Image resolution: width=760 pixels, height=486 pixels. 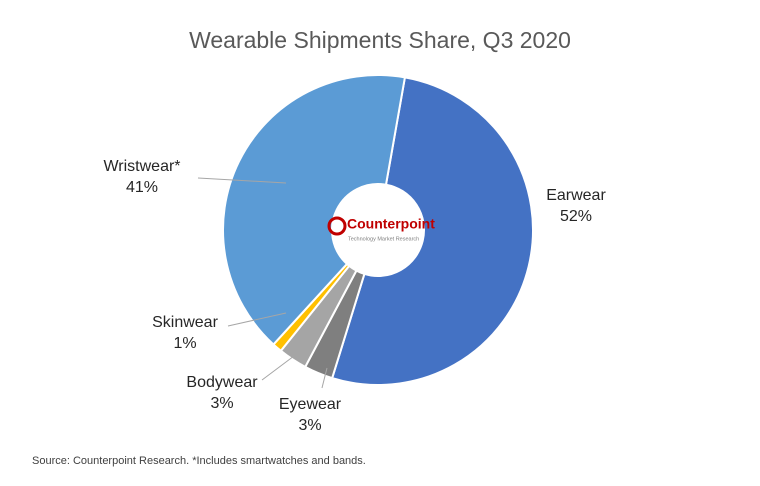 What do you see at coordinates (141, 166) in the screenshot?
I see `slice-label: Wristwear*` at bounding box center [141, 166].